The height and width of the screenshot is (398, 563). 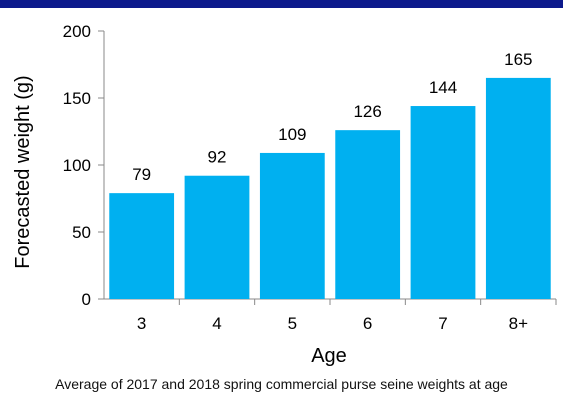 I want to click on x-tick-label: 6, so click(x=367, y=323).